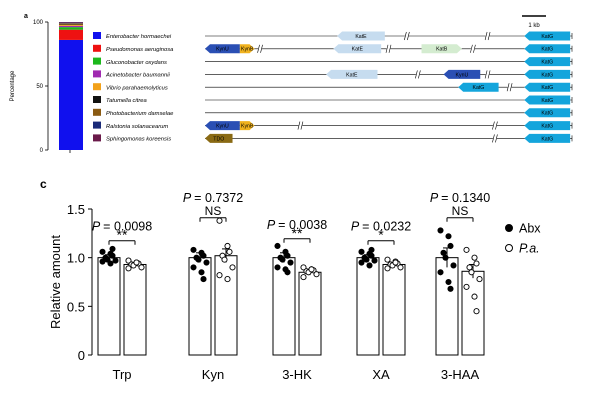  What do you see at coordinates (442, 50) in the screenshot?
I see `gene-label: KatB` at bounding box center [442, 50].